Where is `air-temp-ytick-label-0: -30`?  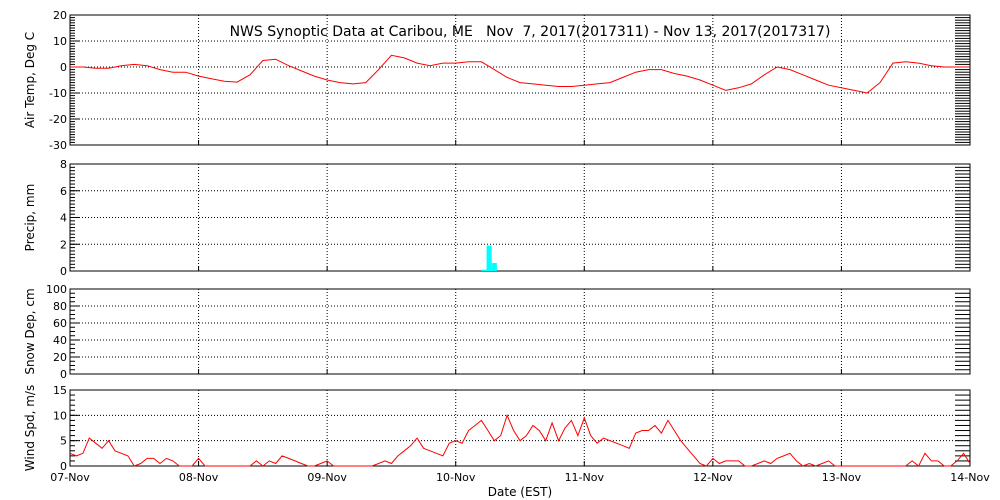 air-temp-ytick-label-0: -30 is located at coordinates (58, 145).